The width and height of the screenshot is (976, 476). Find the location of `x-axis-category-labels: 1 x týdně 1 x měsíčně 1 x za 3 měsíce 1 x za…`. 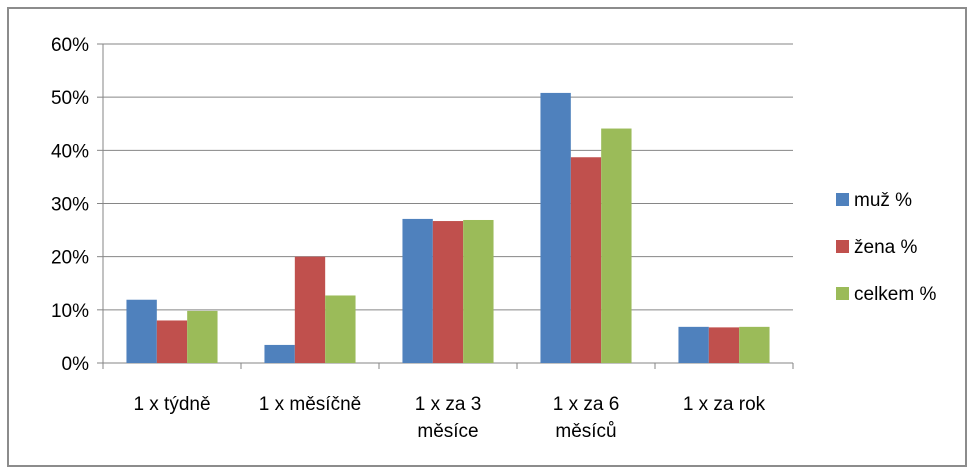

x-axis-category-labels: 1 x týdně 1 x měsíčně 1 x za 3 měsíce 1 x za… is located at coordinates (449, 418).